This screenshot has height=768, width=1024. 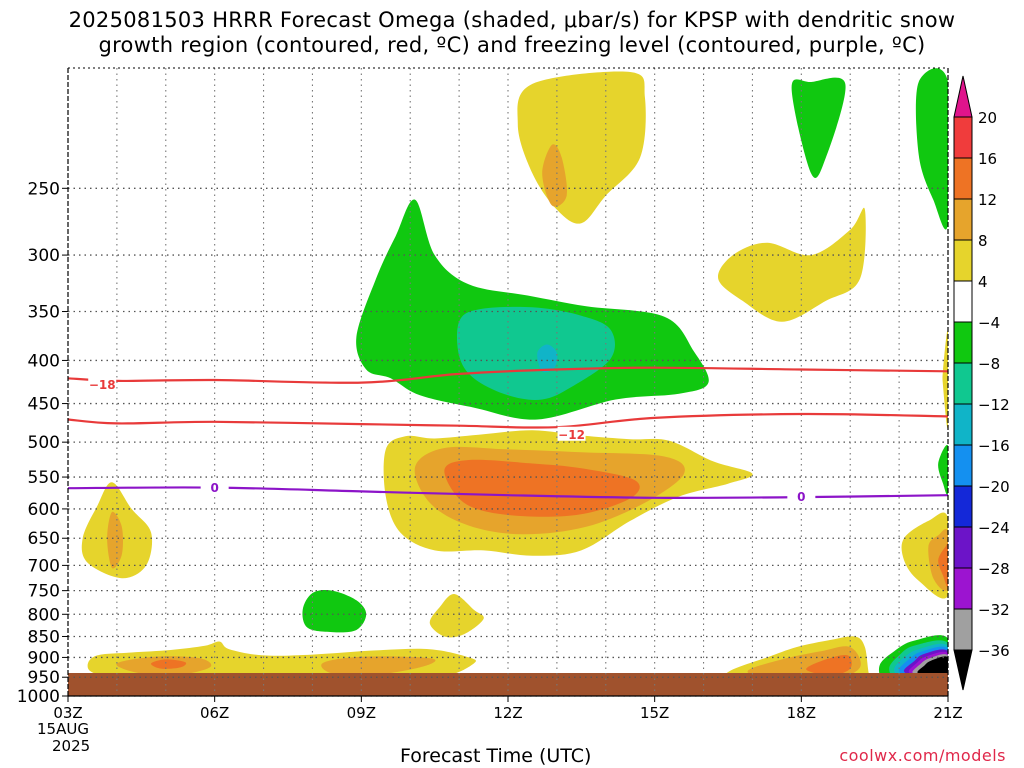 I want to click on colorbar-label: 4, so click(x=983, y=282).